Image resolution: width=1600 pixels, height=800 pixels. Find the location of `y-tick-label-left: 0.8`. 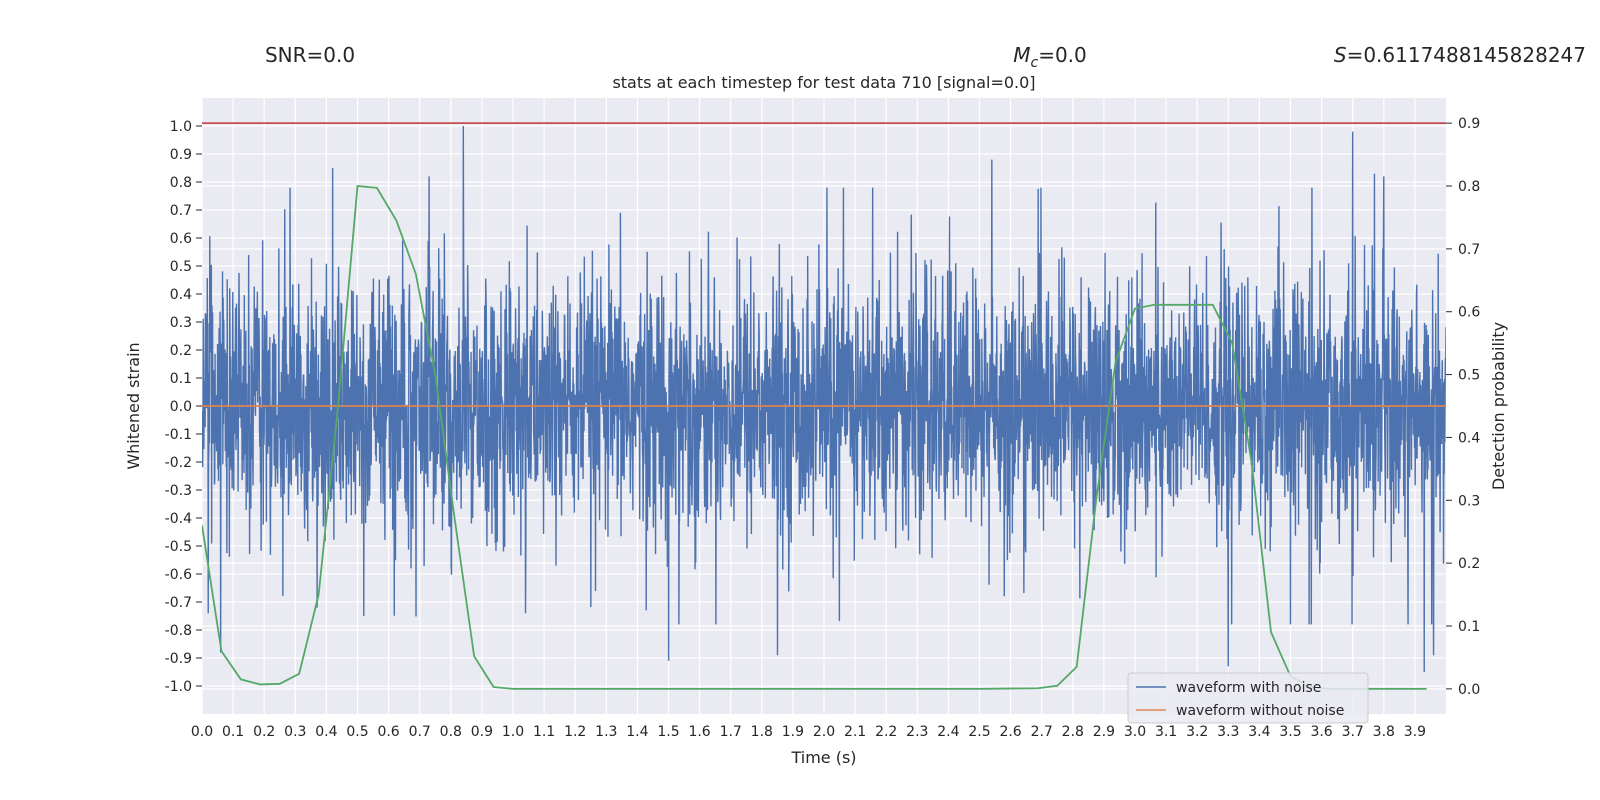

y-tick-label-left: 0.8 is located at coordinates (181, 183).